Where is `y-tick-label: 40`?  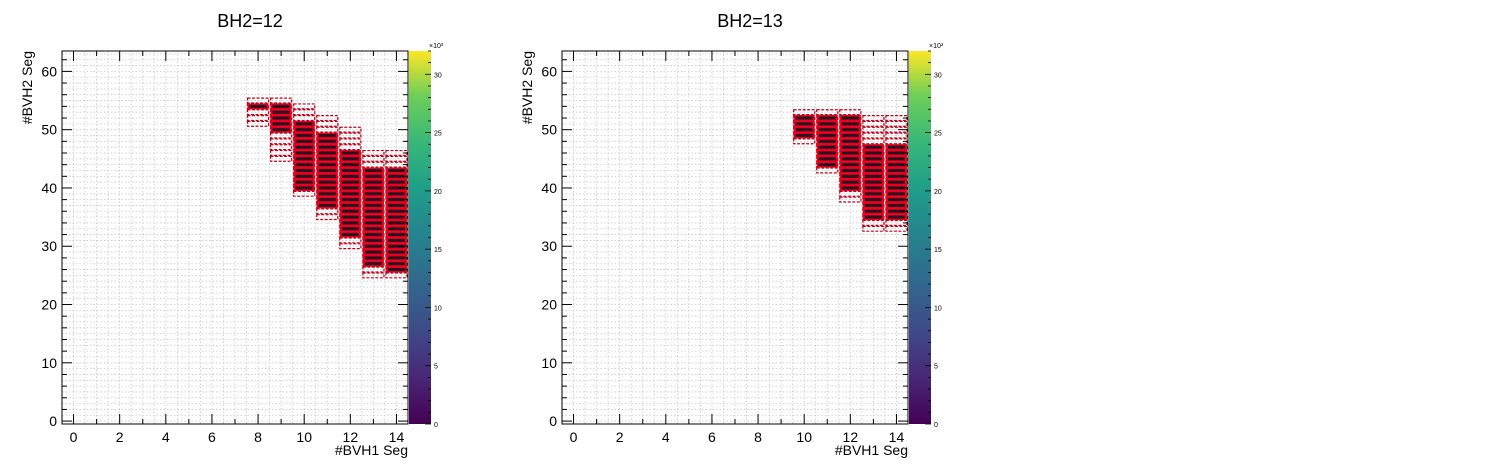 y-tick-label: 40 is located at coordinates (549, 188).